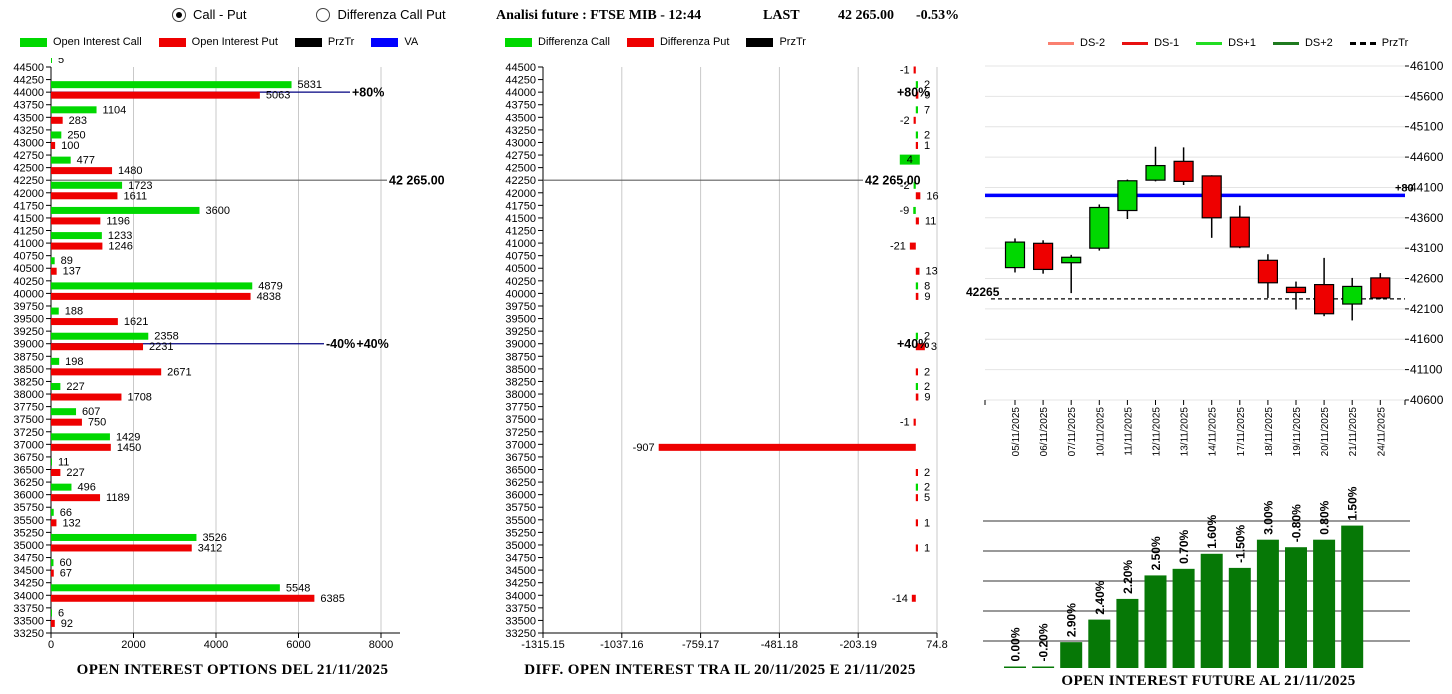 This screenshot has width=1452, height=694. I want to click on bar-value-label: 100, so click(70, 146).